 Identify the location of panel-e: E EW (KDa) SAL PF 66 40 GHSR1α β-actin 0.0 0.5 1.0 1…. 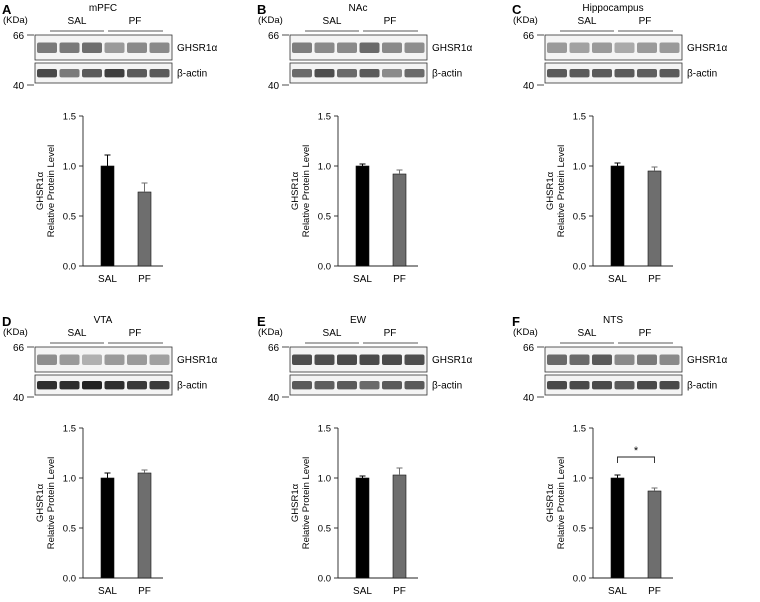
(364, 455).